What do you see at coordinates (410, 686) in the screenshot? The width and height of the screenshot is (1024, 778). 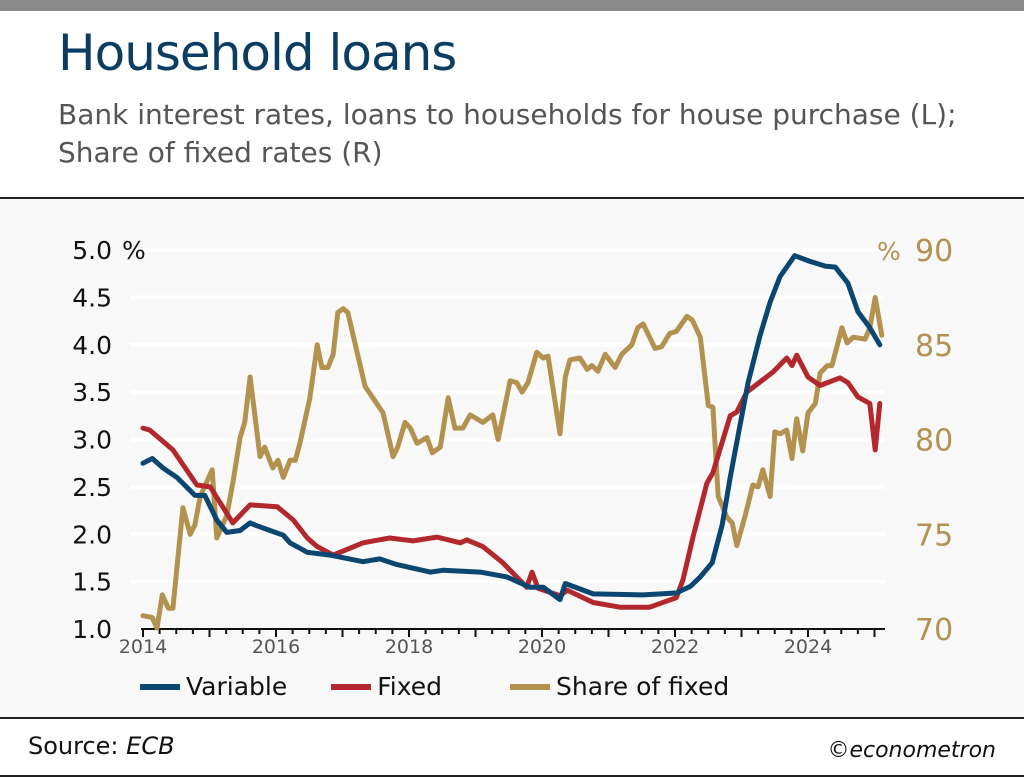 I see `legend-label-fixed: Fixed` at bounding box center [410, 686].